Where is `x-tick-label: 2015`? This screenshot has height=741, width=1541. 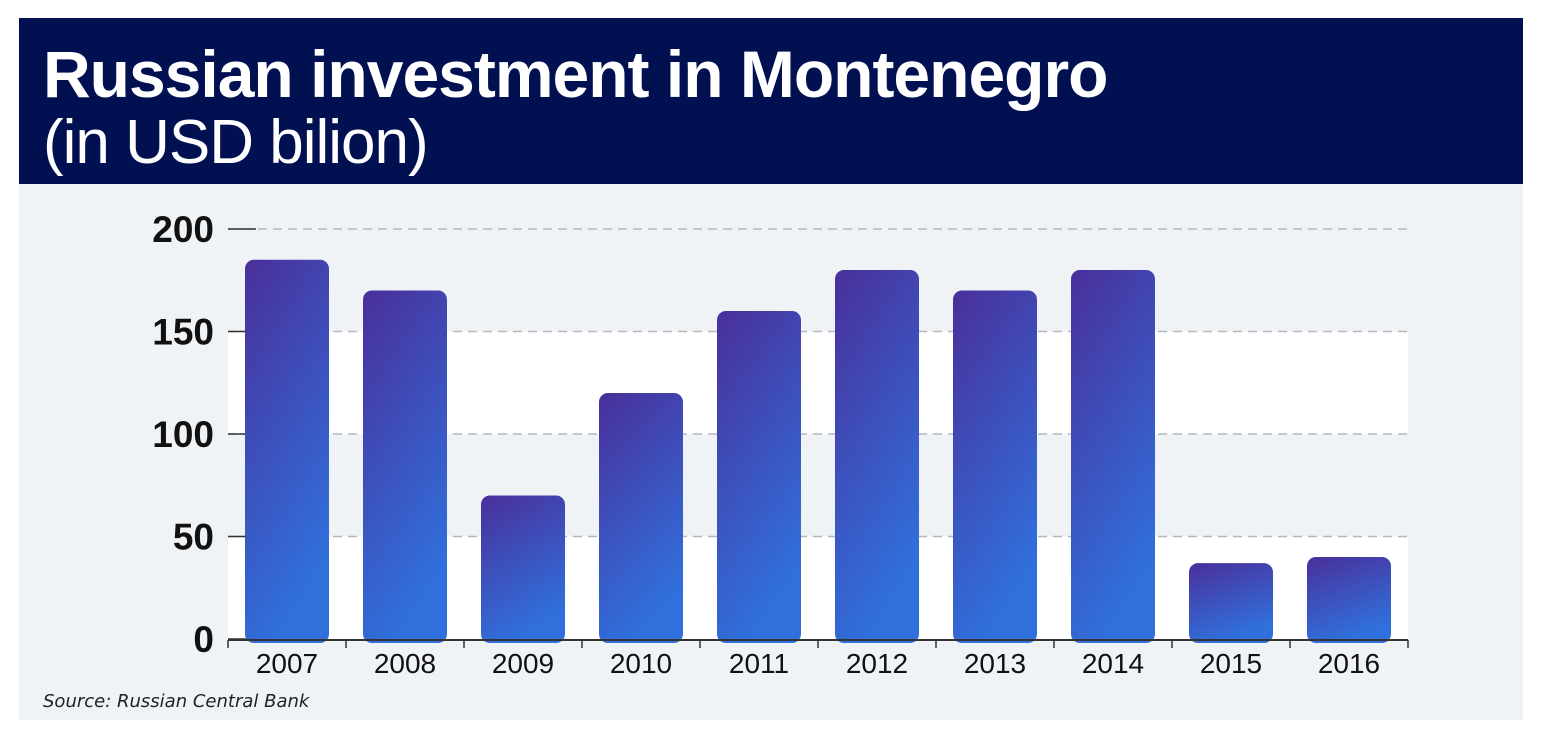
x-tick-label: 2015 is located at coordinates (1231, 663).